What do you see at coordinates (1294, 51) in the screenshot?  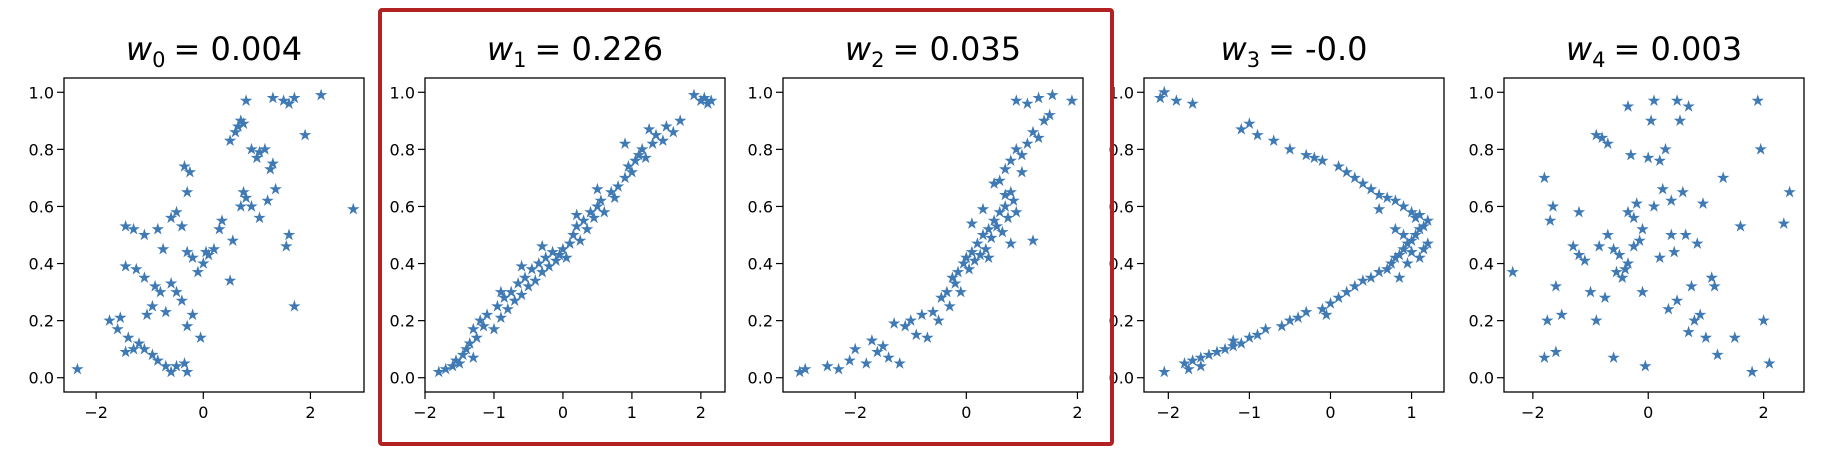 I see `panel-title: w3 = -0.0` at bounding box center [1294, 51].